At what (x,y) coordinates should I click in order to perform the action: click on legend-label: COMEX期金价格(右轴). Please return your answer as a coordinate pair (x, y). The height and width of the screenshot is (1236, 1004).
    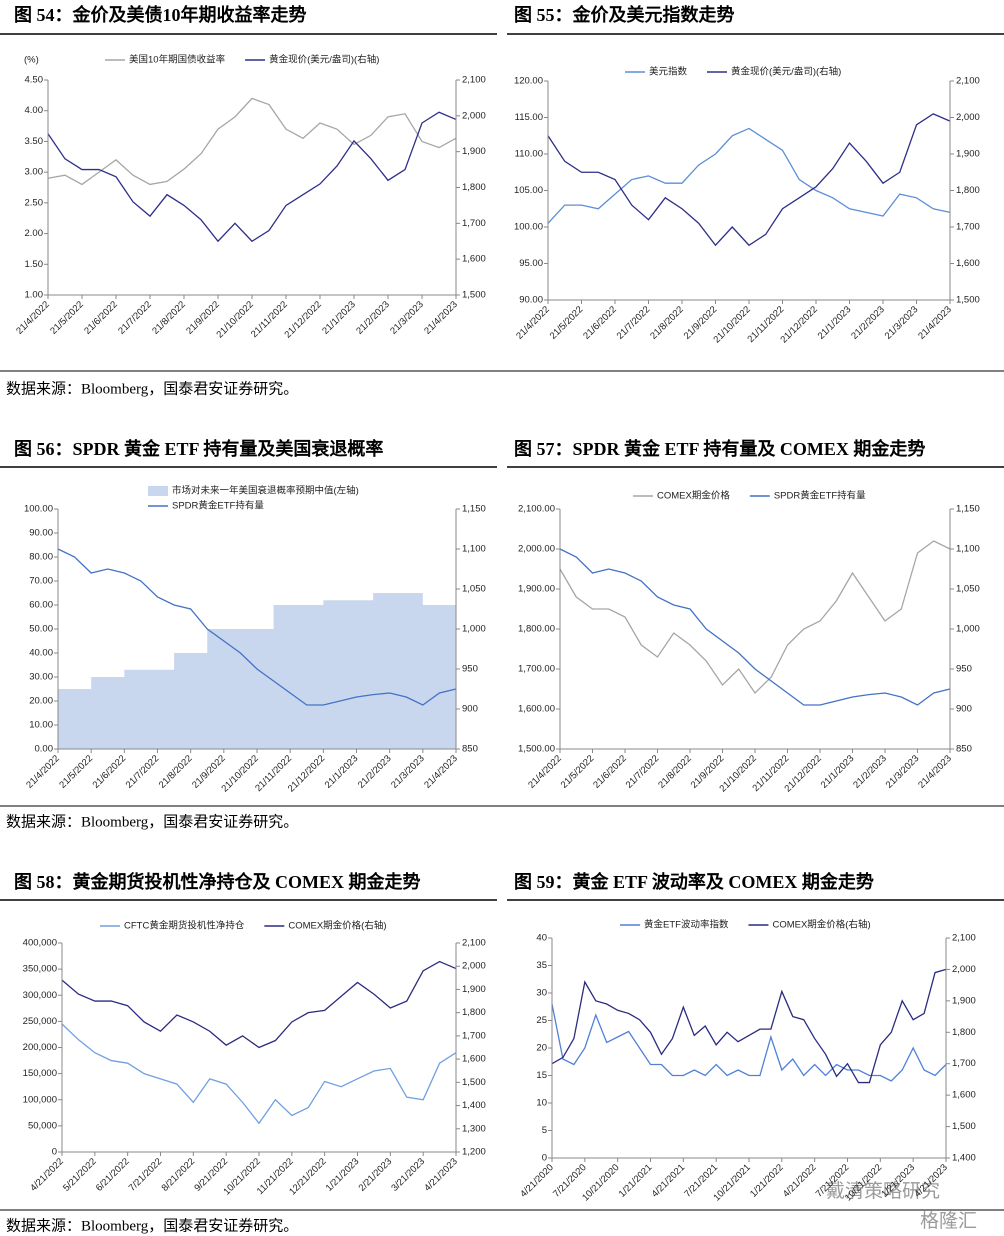
    Looking at the image, I should click on (821, 925).